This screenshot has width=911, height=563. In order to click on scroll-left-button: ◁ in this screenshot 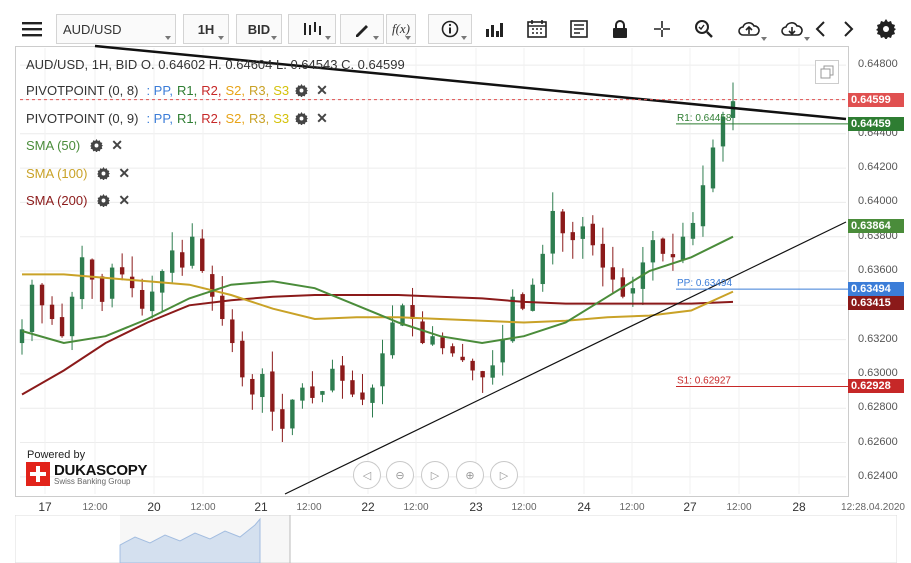, I will do `click(367, 475)`.